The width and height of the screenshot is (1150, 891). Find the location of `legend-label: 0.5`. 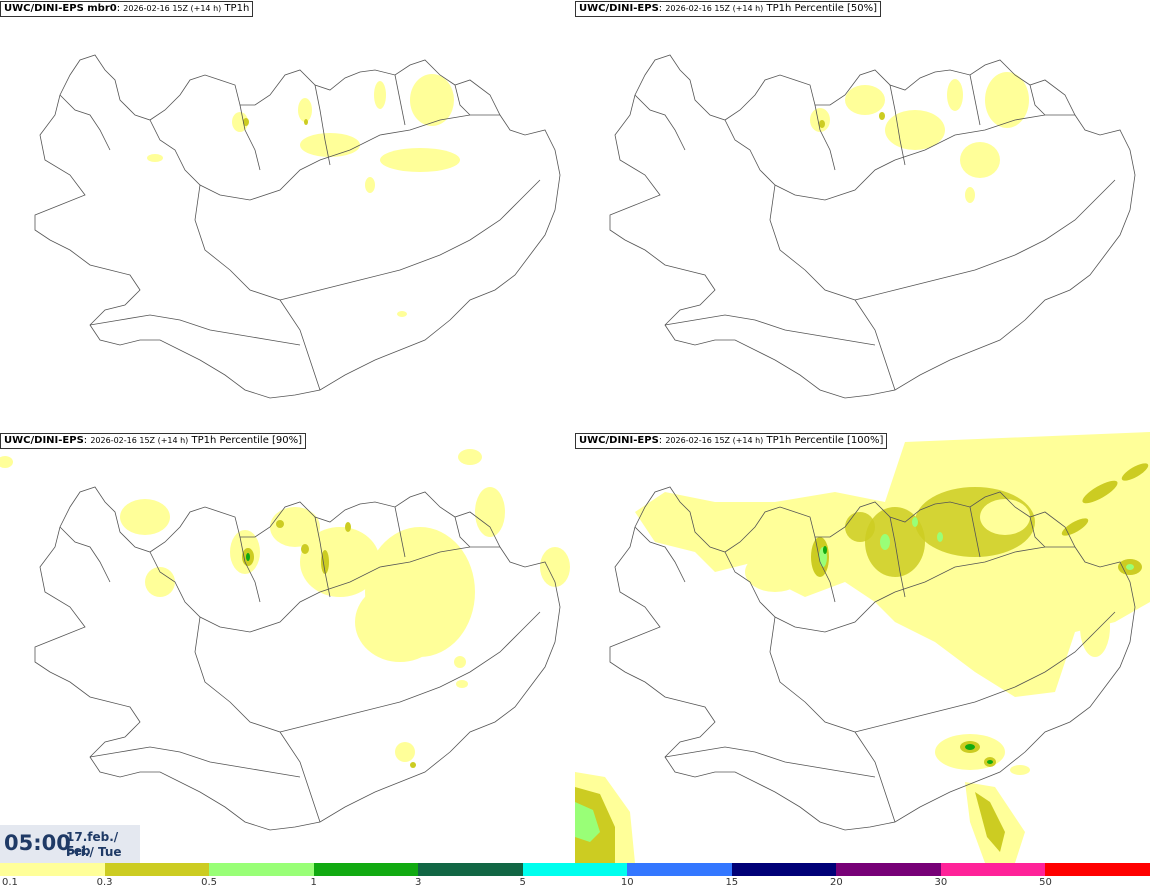

legend-label: 0.5 is located at coordinates (209, 882).